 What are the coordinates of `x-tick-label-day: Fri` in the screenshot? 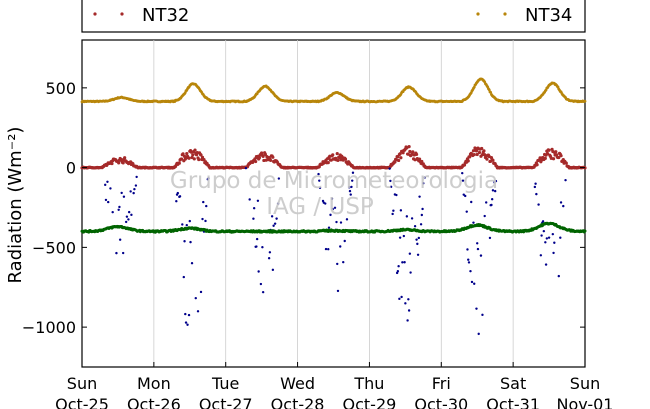 It's located at (441, 383).